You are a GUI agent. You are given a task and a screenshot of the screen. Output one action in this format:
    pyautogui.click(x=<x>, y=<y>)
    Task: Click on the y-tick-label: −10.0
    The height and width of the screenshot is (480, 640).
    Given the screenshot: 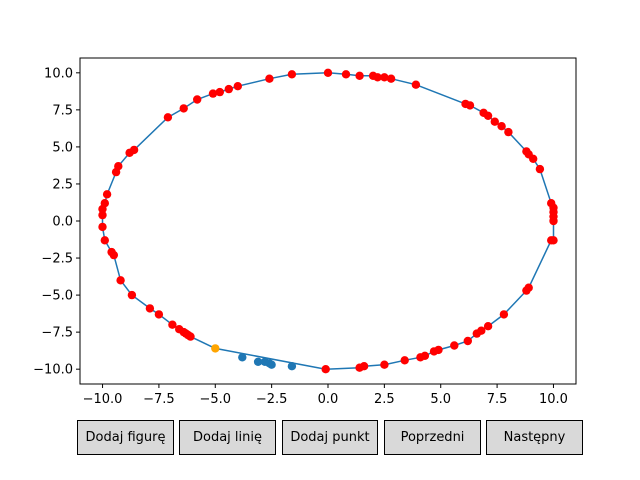 What is the action you would take?
    pyautogui.click(x=53, y=370)
    